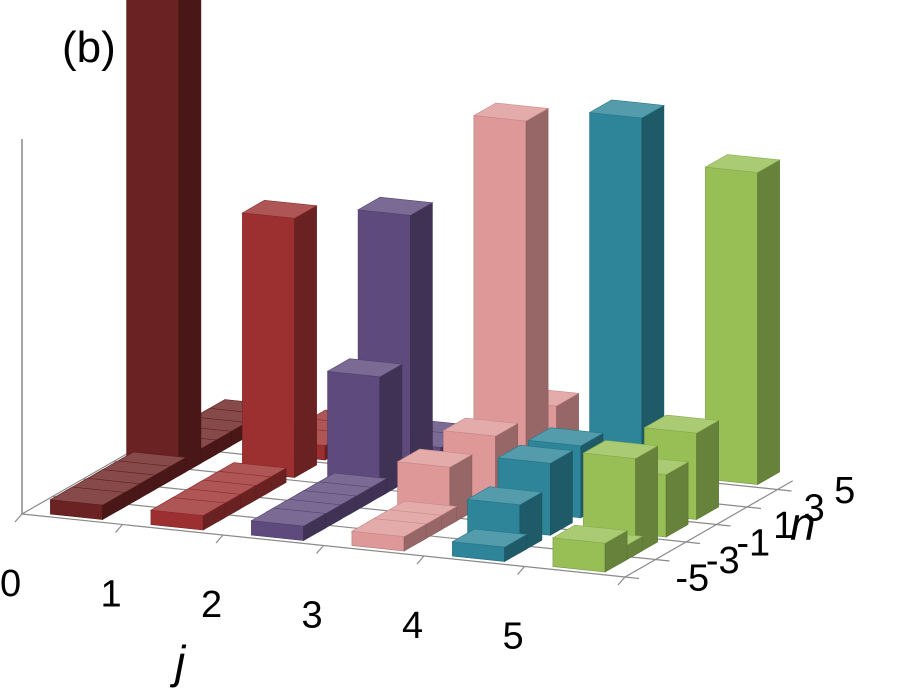 The image size is (917, 692). What do you see at coordinates (783, 526) in the screenshot?
I see `y-tick-label: 1` at bounding box center [783, 526].